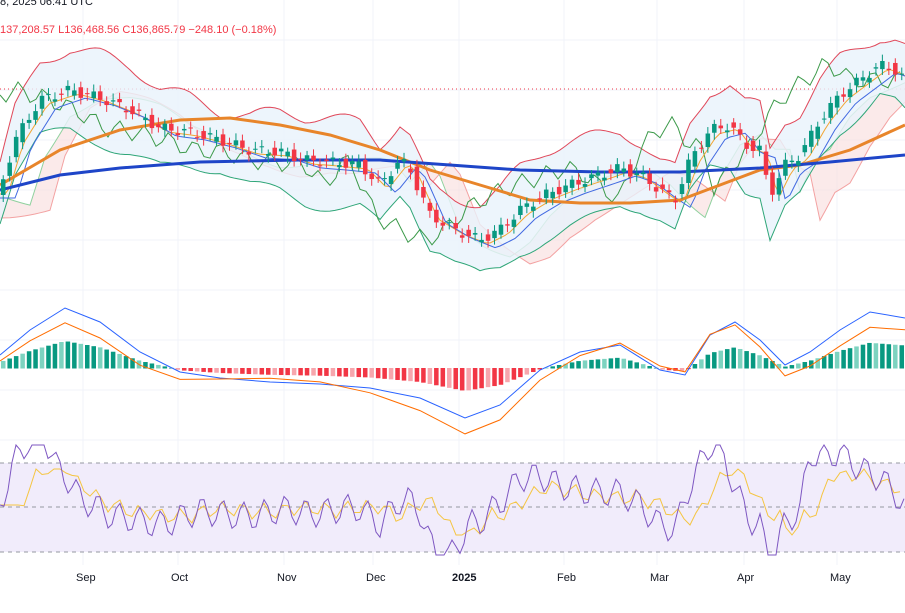 This screenshot has height=613, width=905. Describe the element at coordinates (46, 4) in the screenshot. I see `chart-date-header: 8, 2025 06:41 UTC` at that location.